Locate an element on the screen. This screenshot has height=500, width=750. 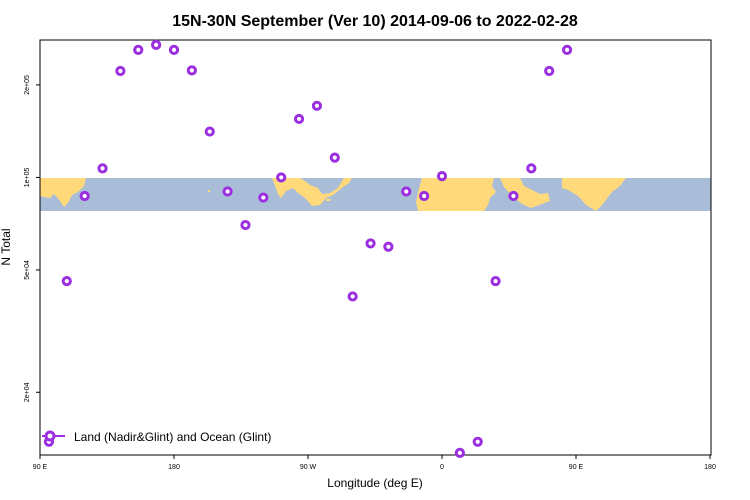
x-axis-ticks: 90 E 180 90 W 0 90 E 180 is located at coordinates (374, 463).